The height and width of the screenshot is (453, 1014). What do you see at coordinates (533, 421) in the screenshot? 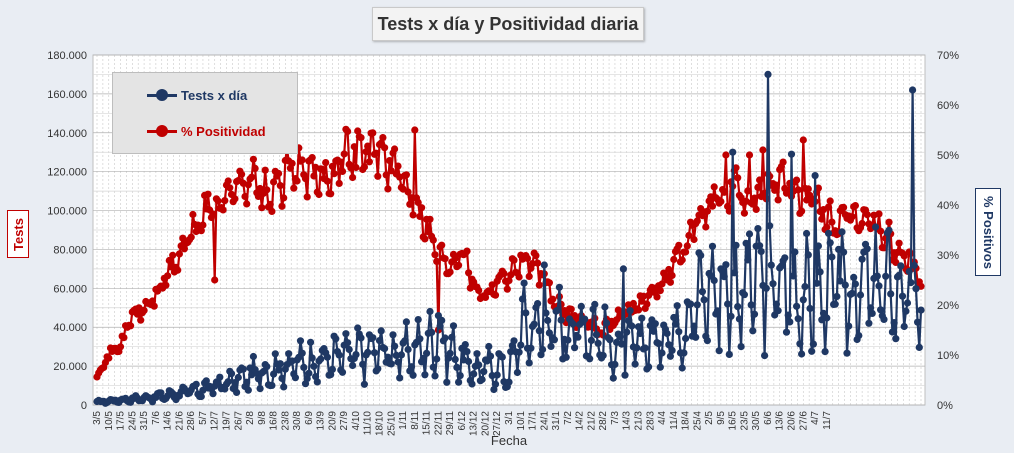
I see `x-tick-label: 17/1` at bounding box center [533, 421].